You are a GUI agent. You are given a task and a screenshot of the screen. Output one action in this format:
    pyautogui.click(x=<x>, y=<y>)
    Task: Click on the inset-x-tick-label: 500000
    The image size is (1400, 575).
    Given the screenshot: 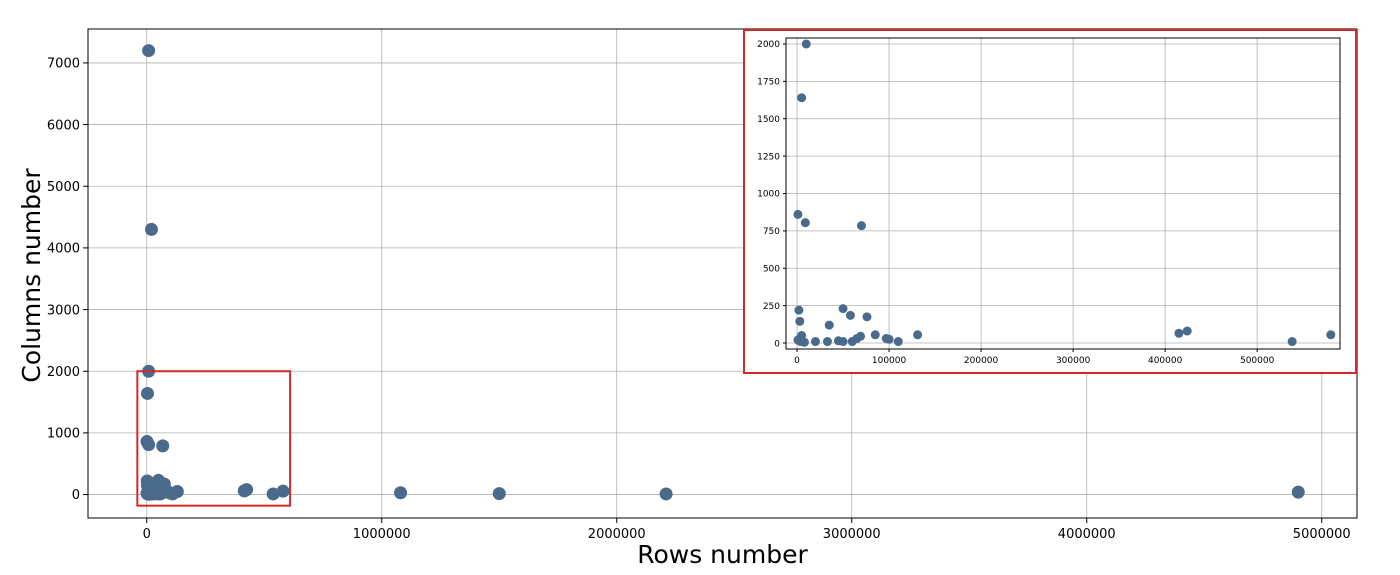 What is the action you would take?
    pyautogui.click(x=1257, y=361)
    